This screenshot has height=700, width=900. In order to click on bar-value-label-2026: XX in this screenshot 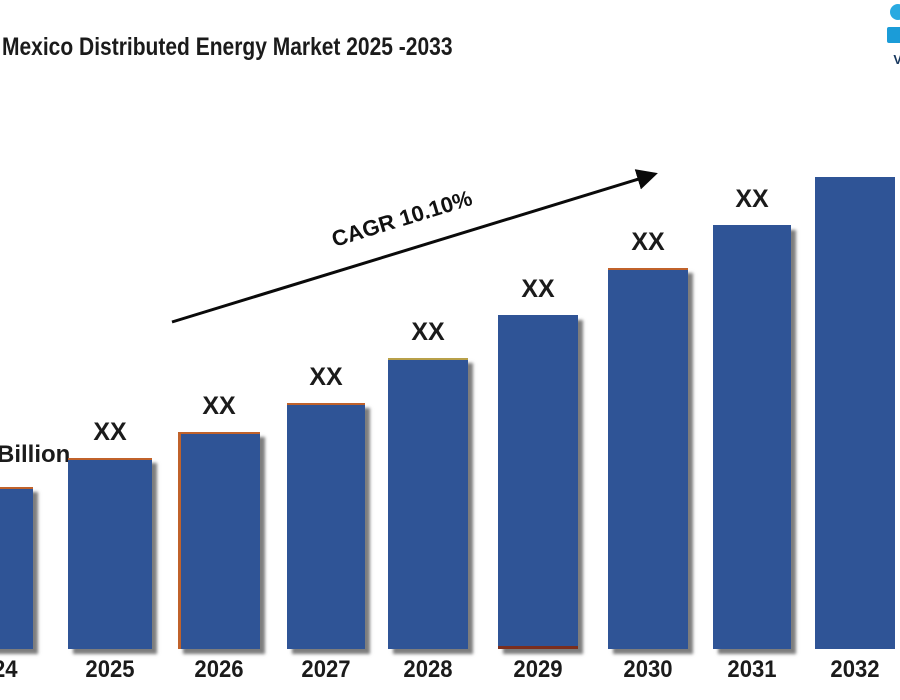, I will do `click(219, 406)`.